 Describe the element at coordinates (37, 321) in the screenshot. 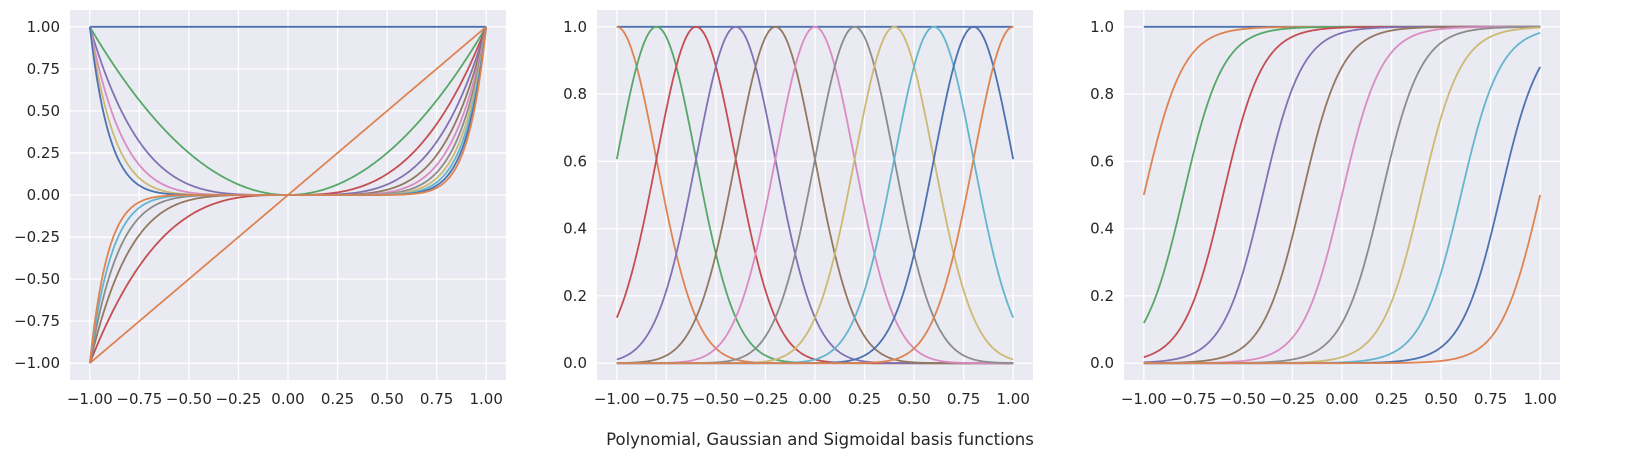

I see `y-tick-label: −0.75` at that location.